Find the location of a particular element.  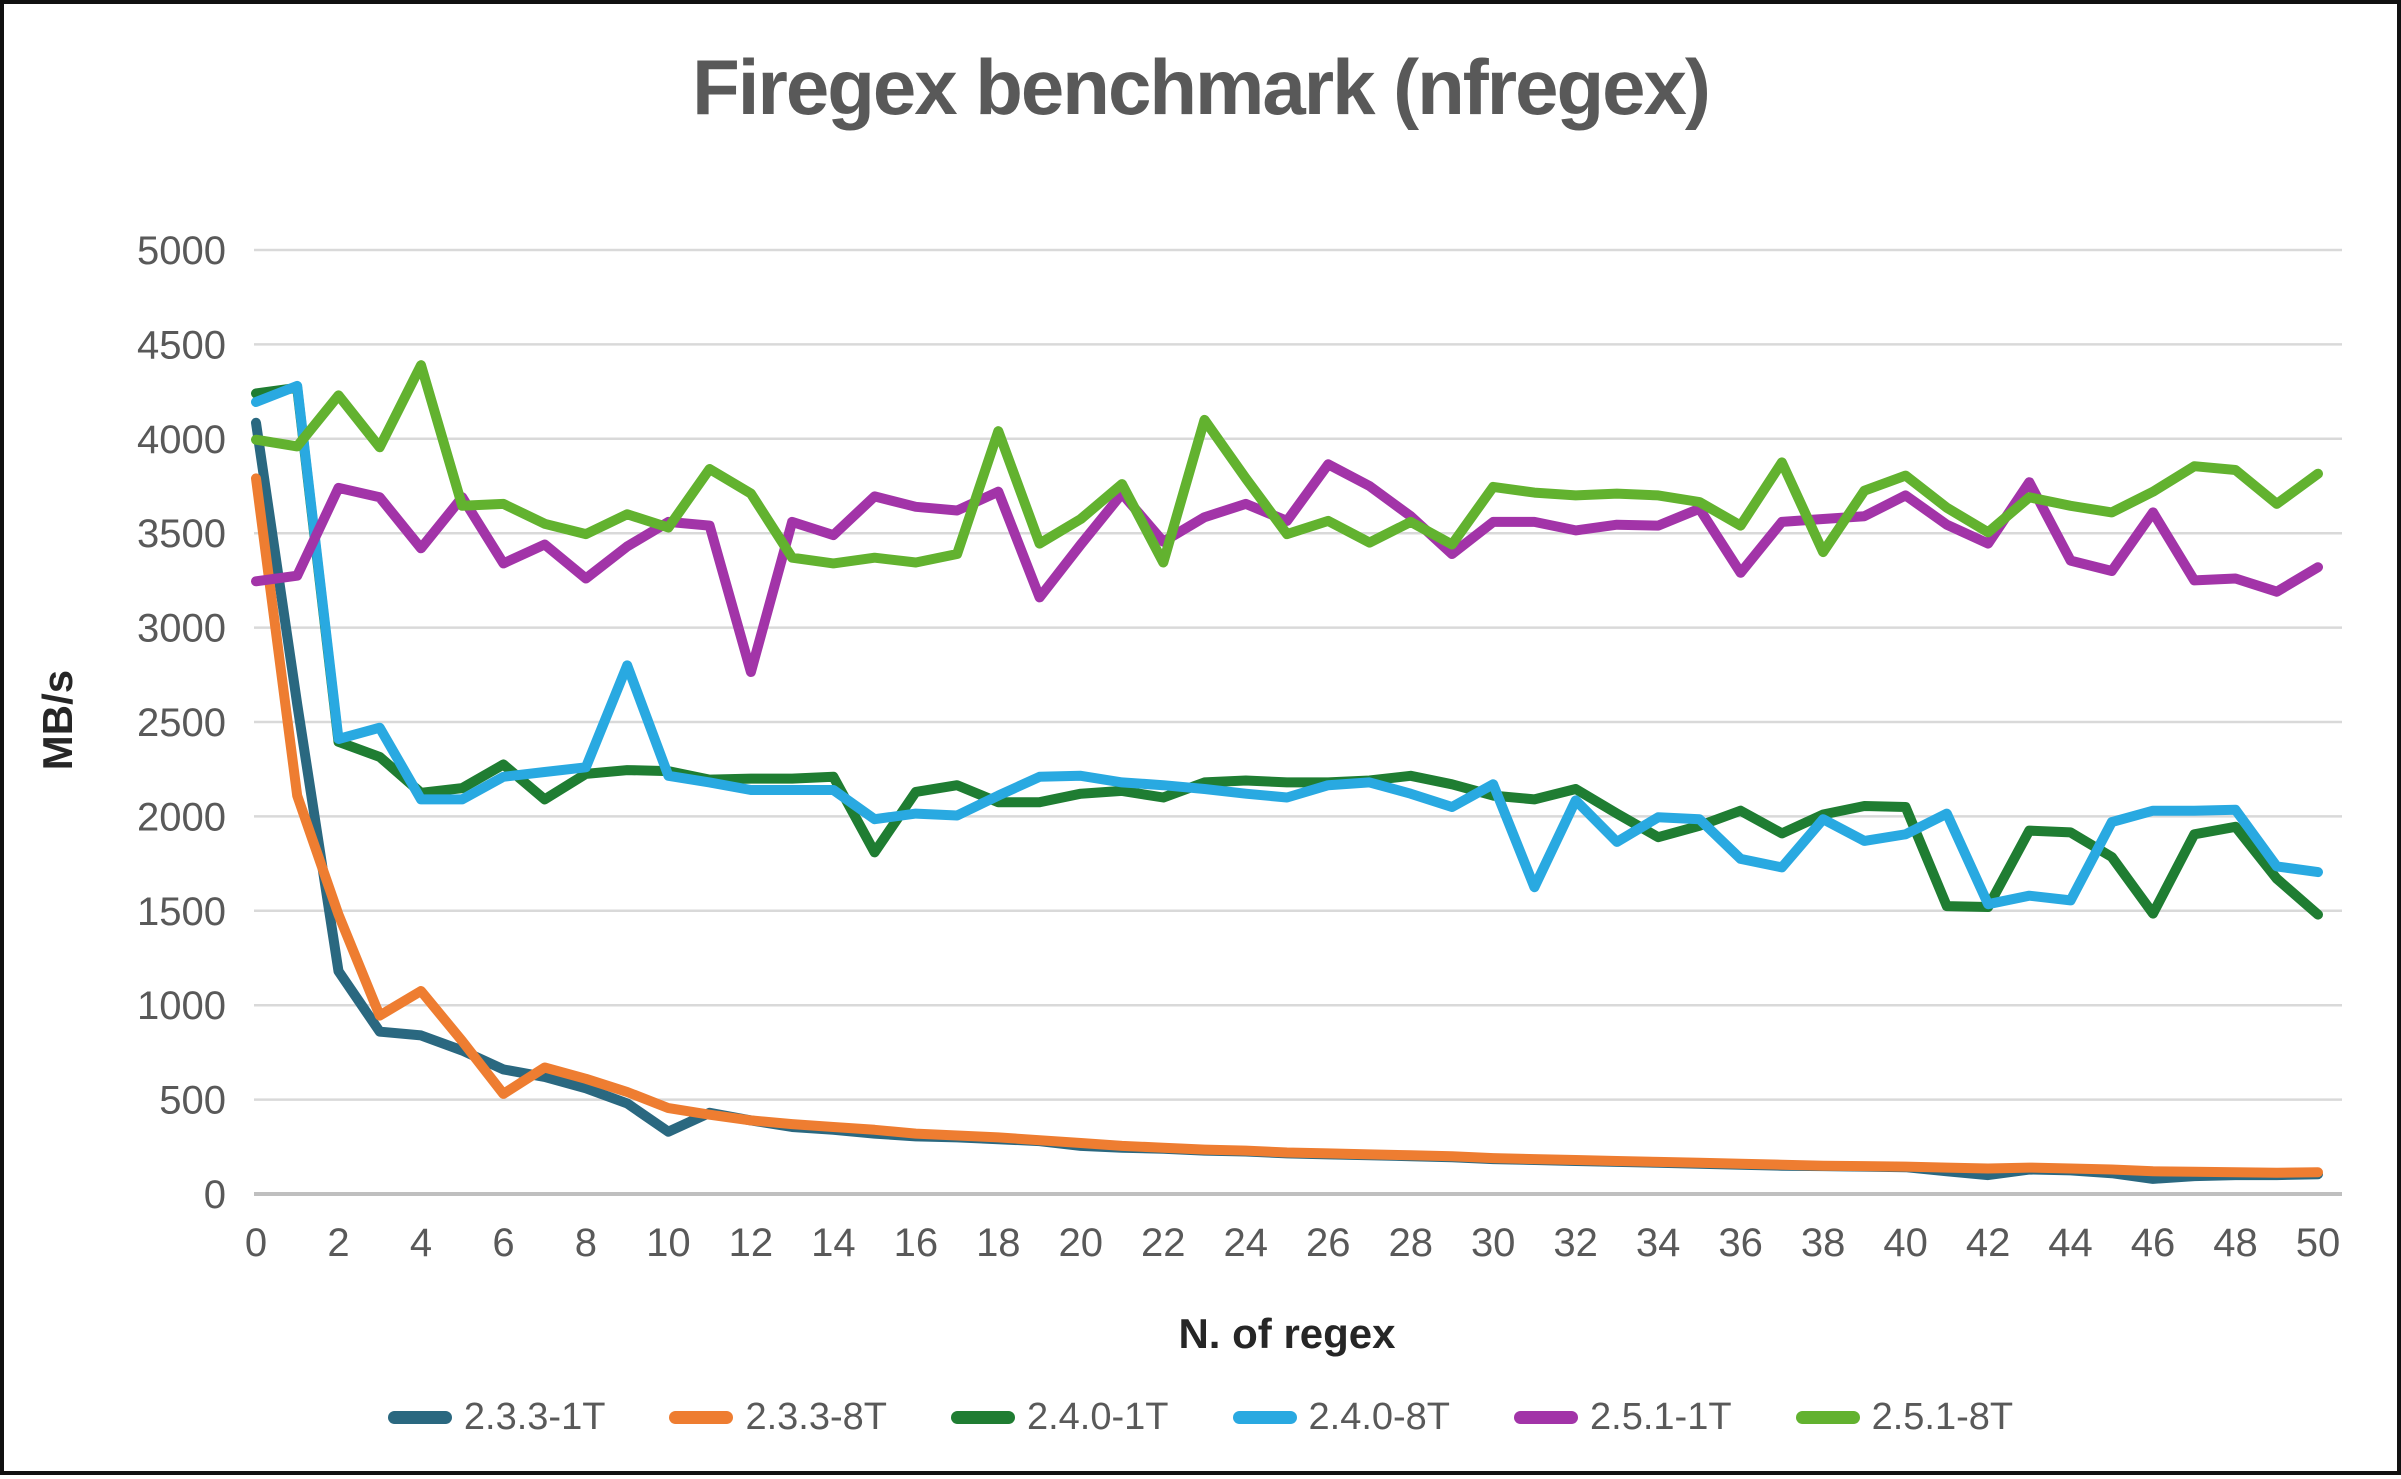

x-tick-label: 0 is located at coordinates (256, 1243).